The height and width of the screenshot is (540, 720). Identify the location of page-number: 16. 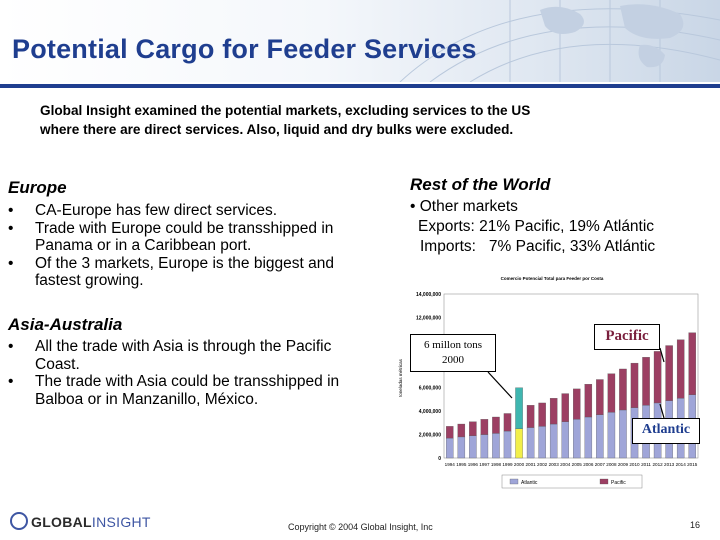
(695, 525).